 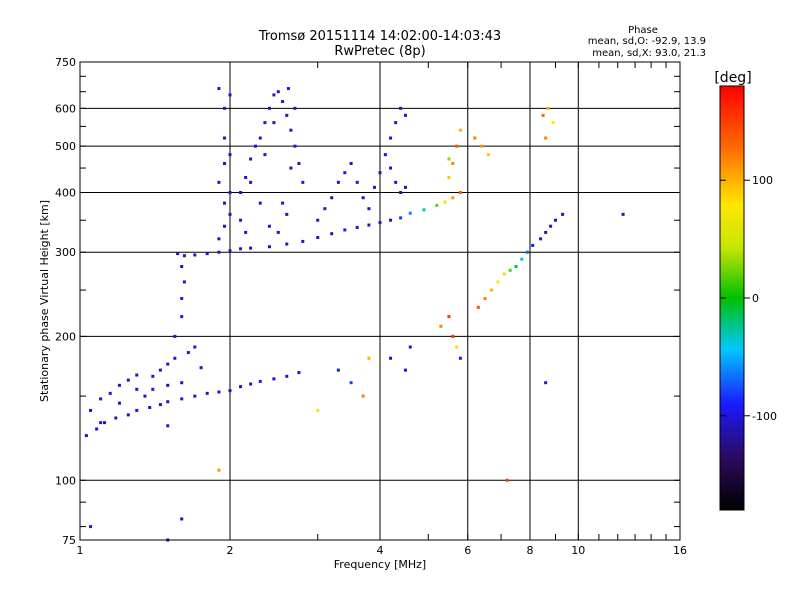 I want to click on y-tick-label: 200, so click(x=65, y=336).